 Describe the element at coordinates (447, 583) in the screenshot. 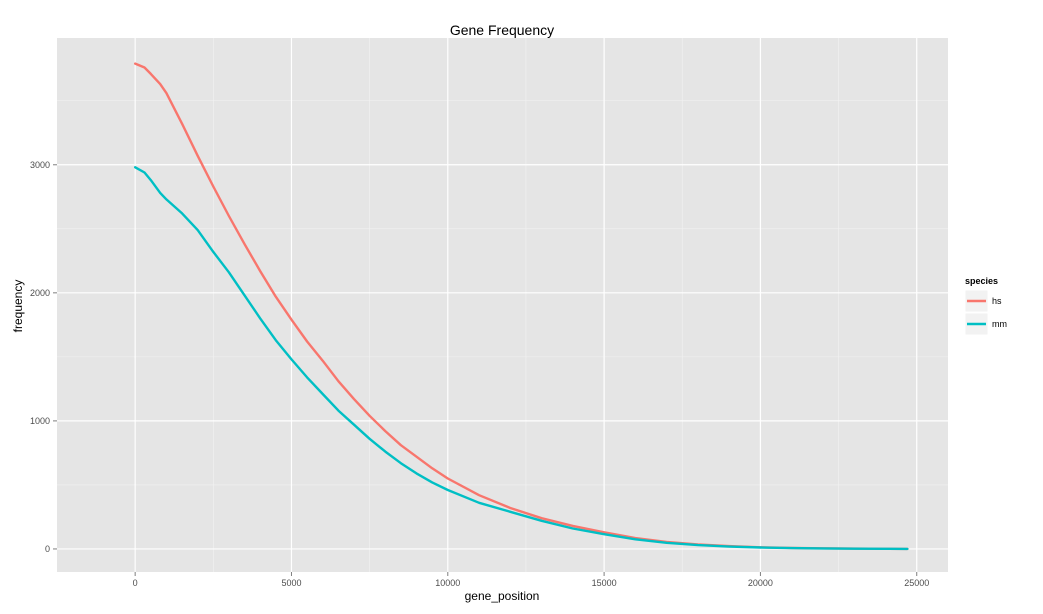

I see `x-tick-label: 10000` at that location.